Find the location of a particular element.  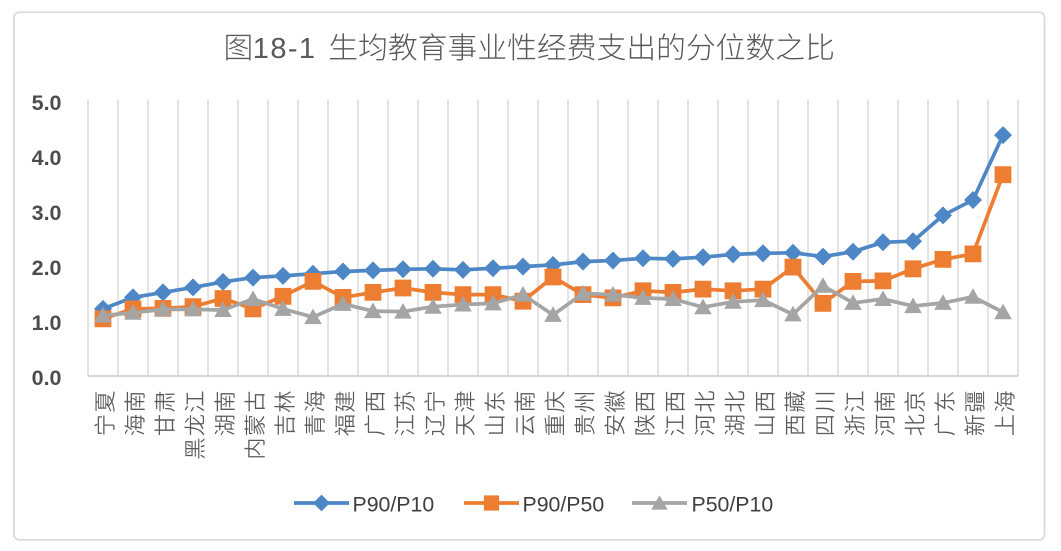

svg-text: 3.0 is located at coordinates (47, 213).